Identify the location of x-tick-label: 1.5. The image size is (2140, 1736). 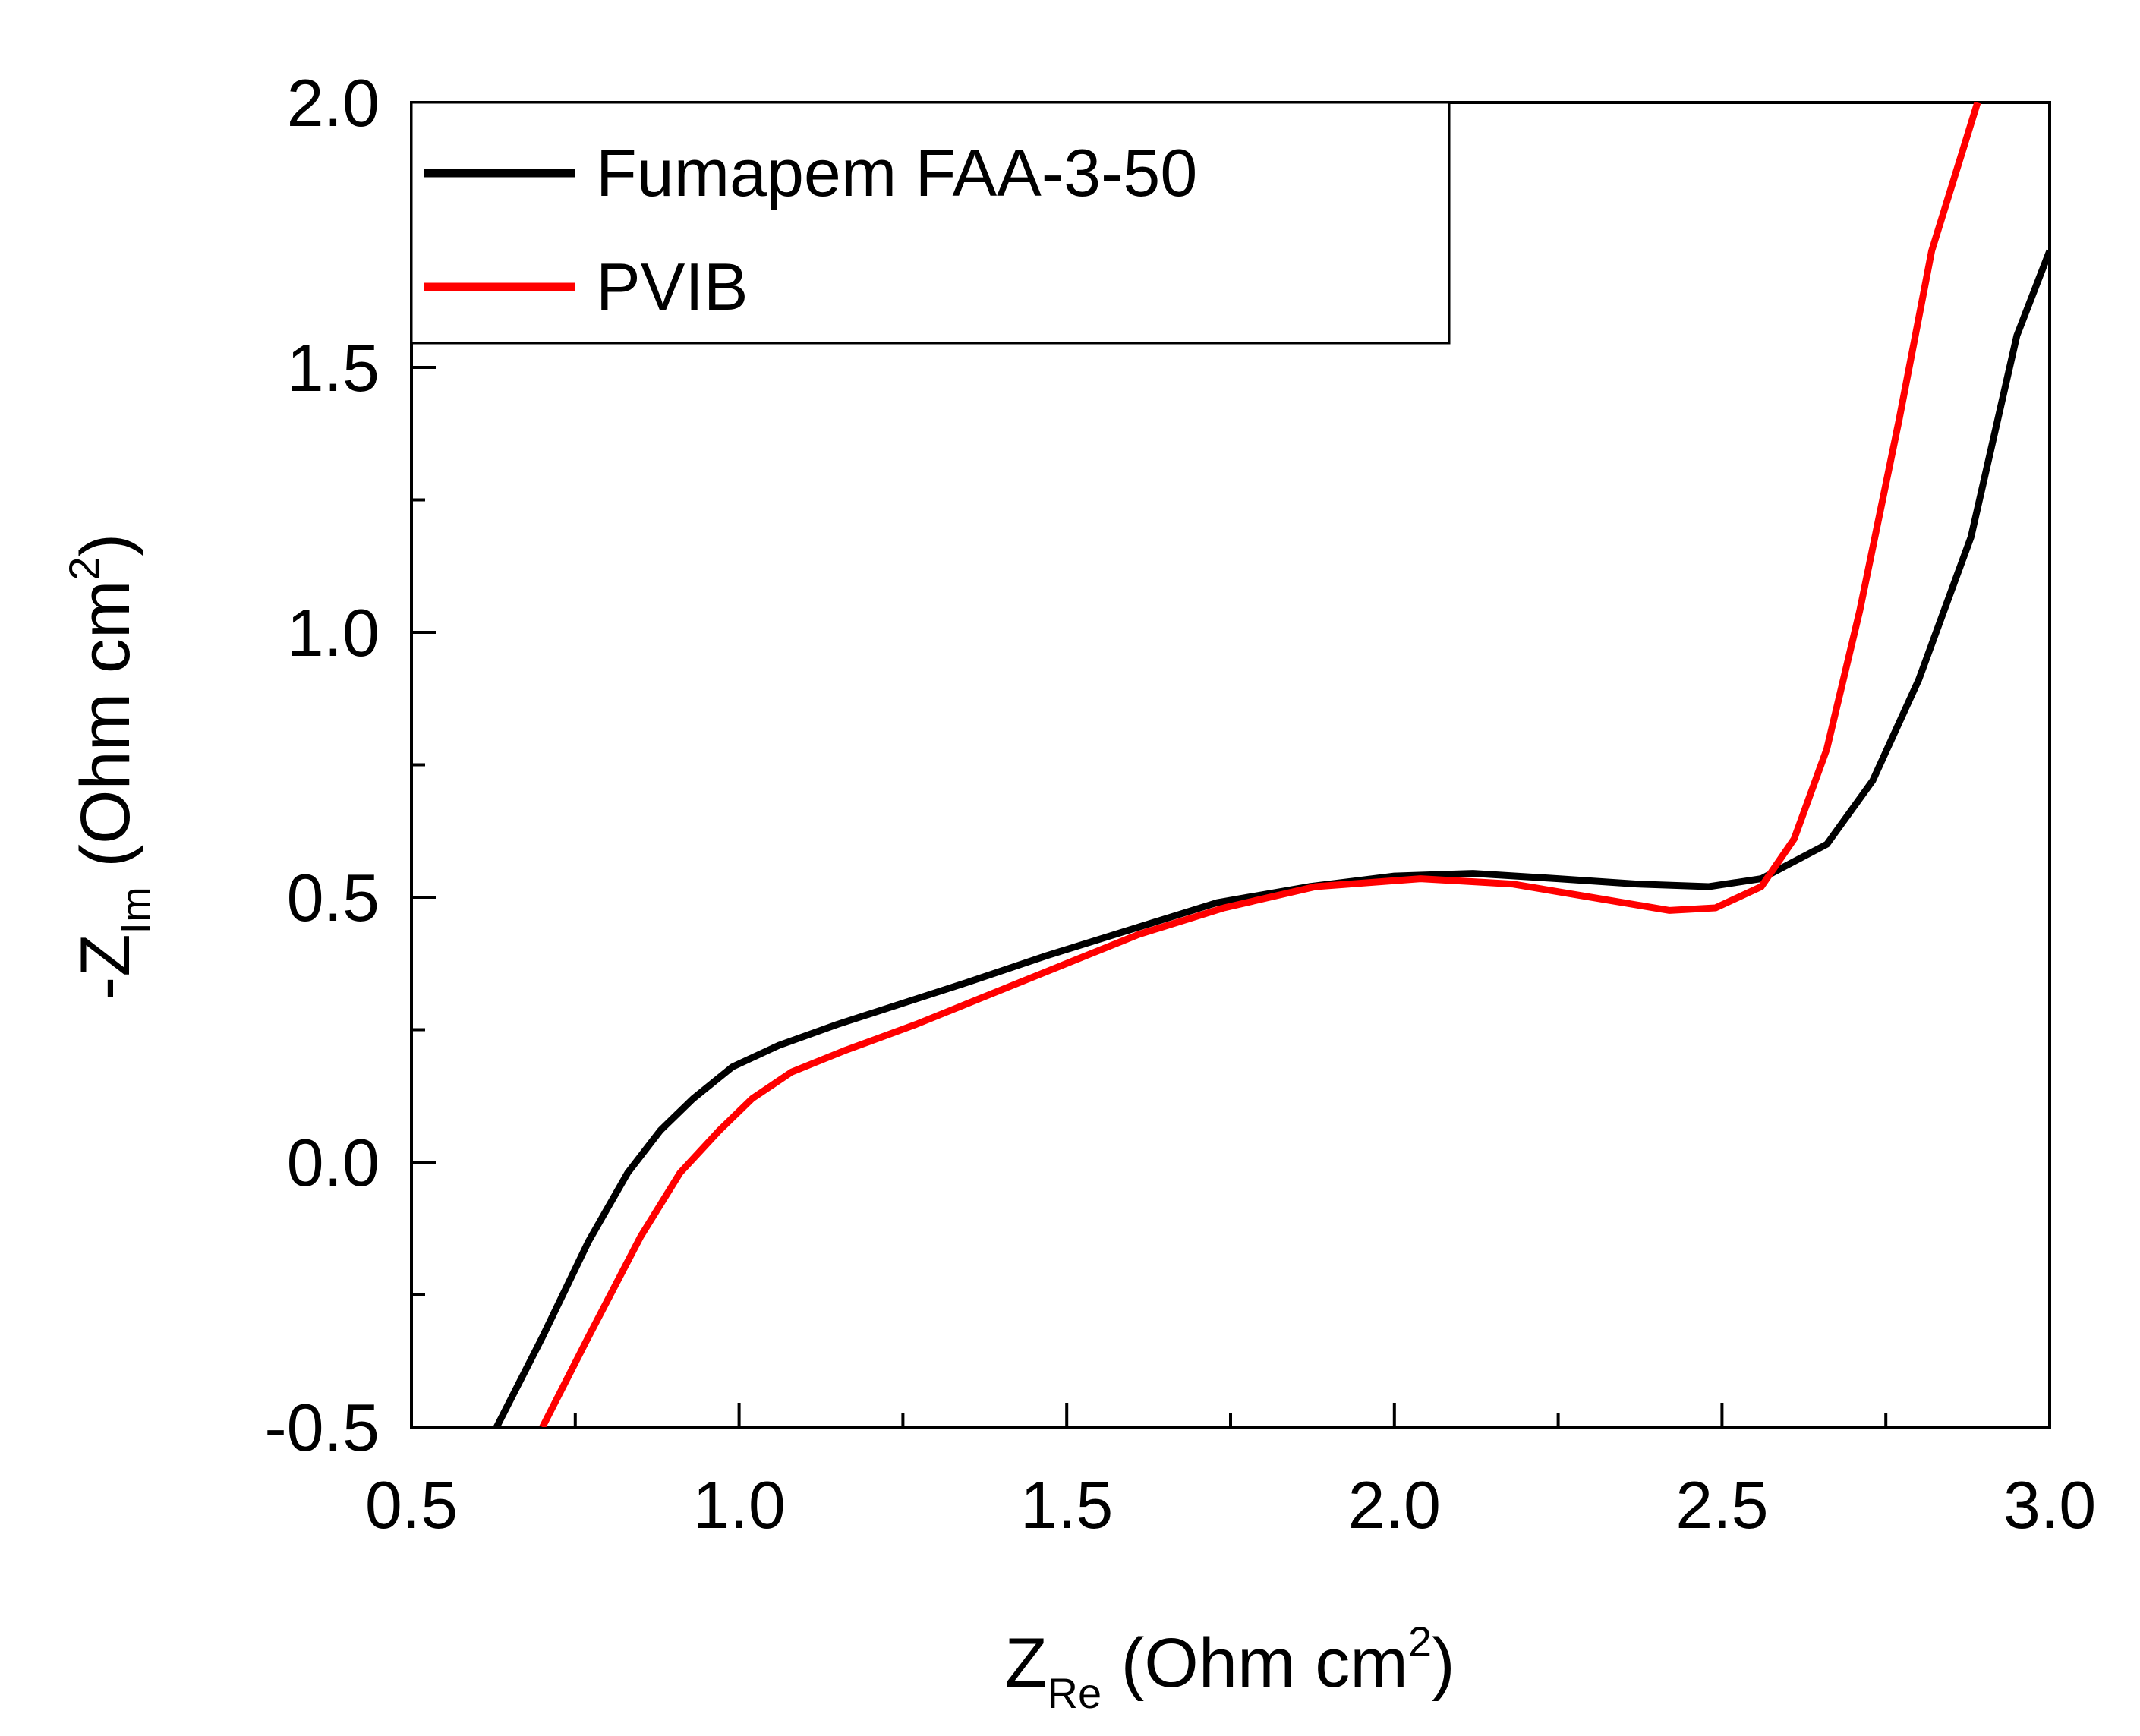
(1066, 1505).